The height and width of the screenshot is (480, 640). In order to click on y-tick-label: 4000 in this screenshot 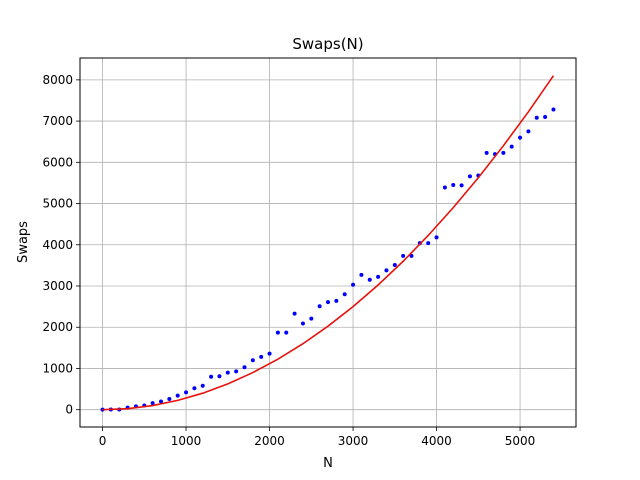, I will do `click(57, 245)`.